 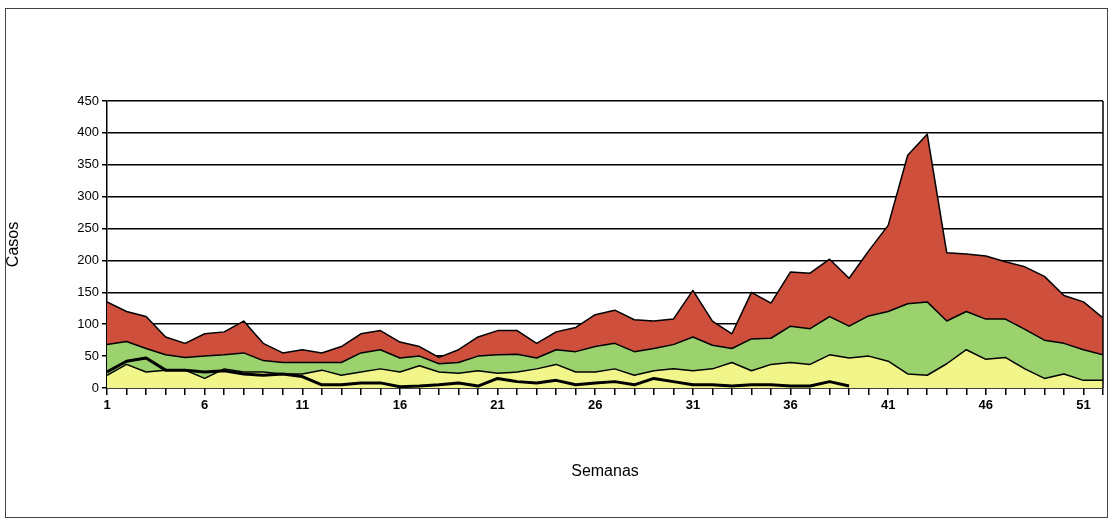 What do you see at coordinates (88, 323) in the screenshot?
I see `y-tick-label: 100` at bounding box center [88, 323].